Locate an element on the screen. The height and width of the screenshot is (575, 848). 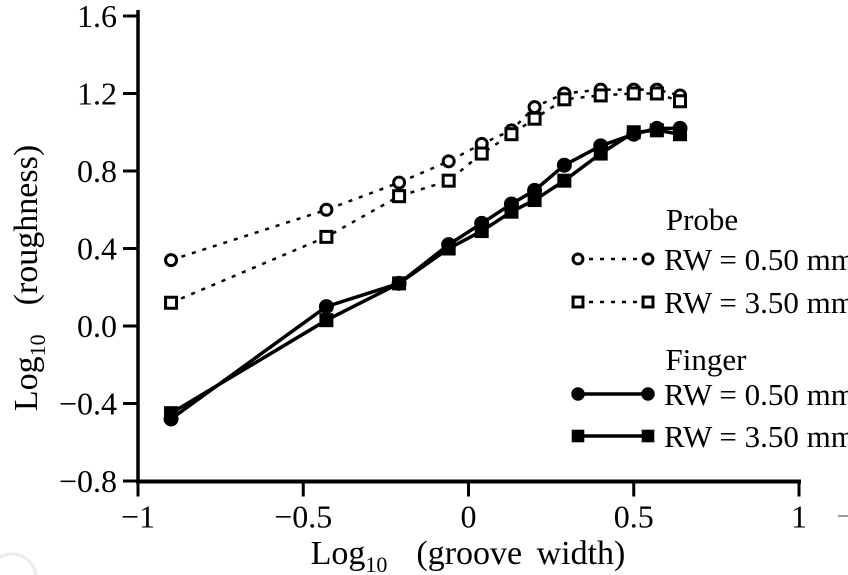
x-axis-tick-label: 0 is located at coordinates (469, 517).